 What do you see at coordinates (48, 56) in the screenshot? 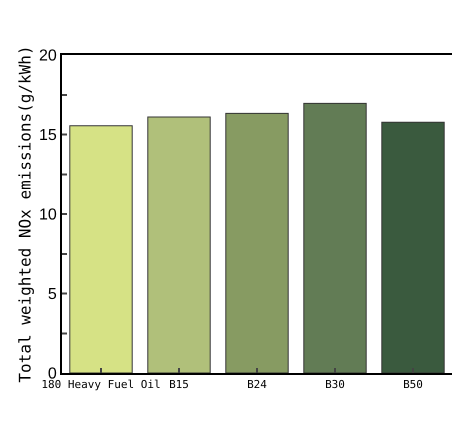
I see `y-tick-label: 20` at bounding box center [48, 56].